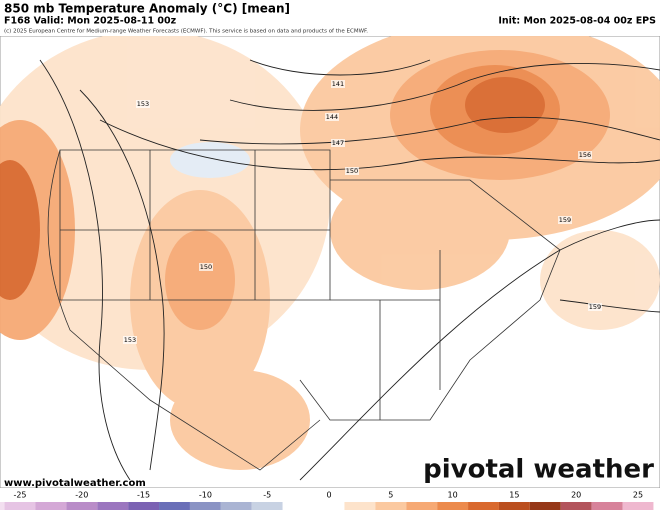 This screenshot has height=510, width=660. I want to click on colorbar-tick-label: 5, so click(390, 495).